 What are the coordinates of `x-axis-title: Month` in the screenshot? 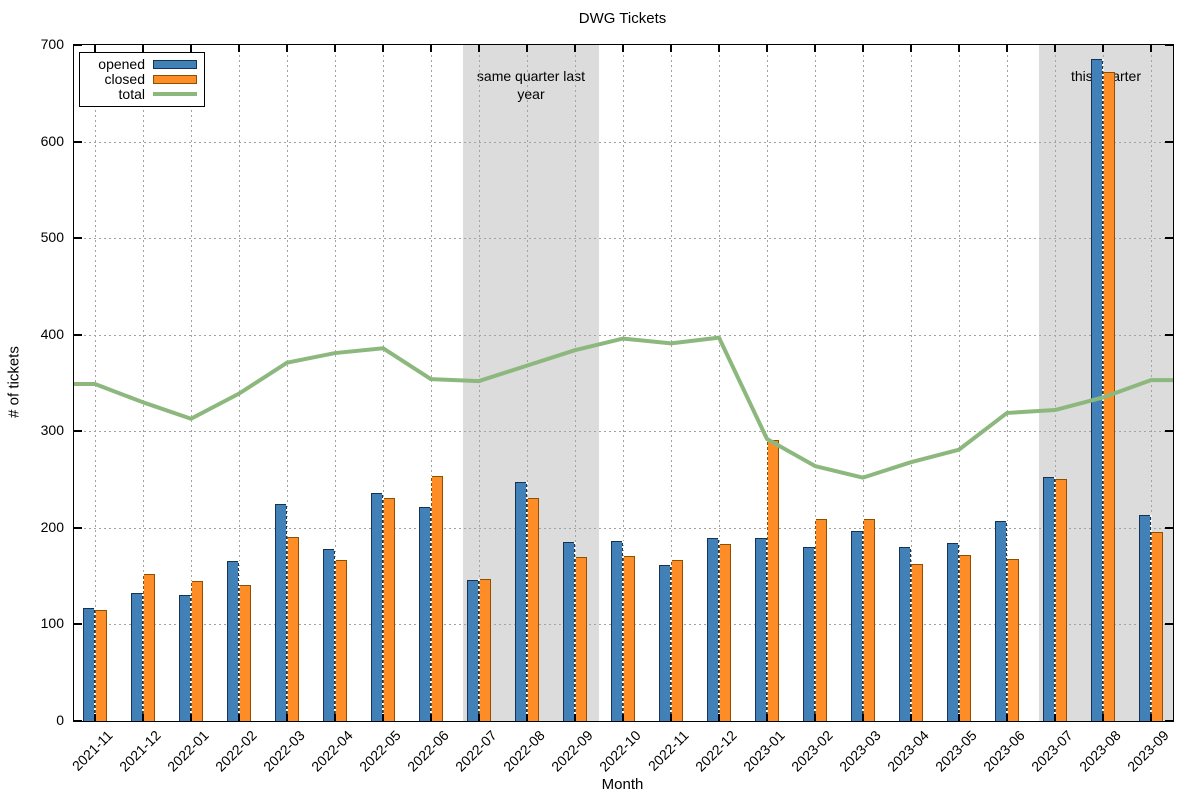 It's located at (622, 784).